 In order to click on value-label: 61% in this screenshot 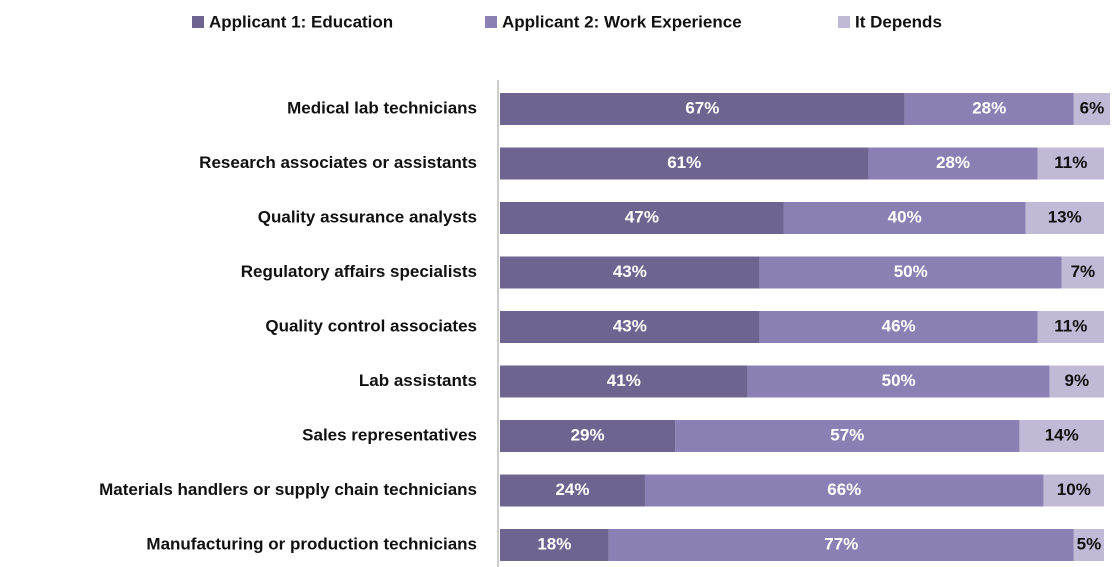, I will do `click(684, 162)`.